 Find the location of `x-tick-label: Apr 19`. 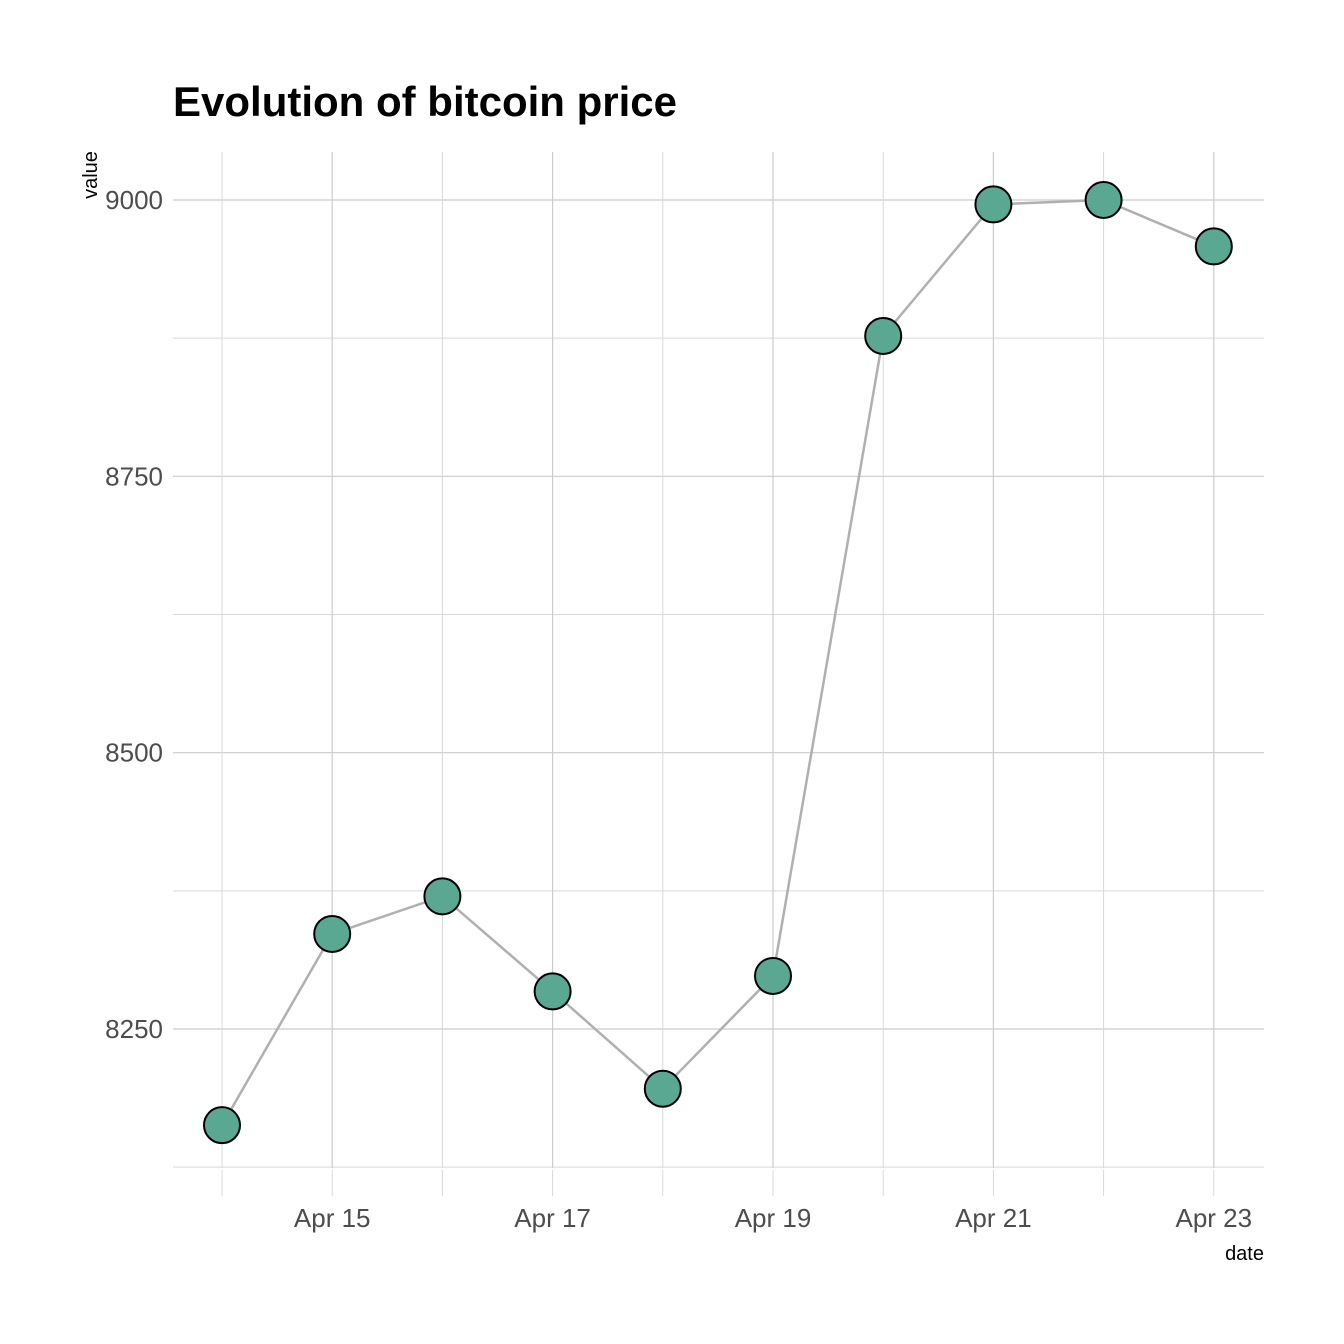

x-tick-label: Apr 19 is located at coordinates (773, 1218).